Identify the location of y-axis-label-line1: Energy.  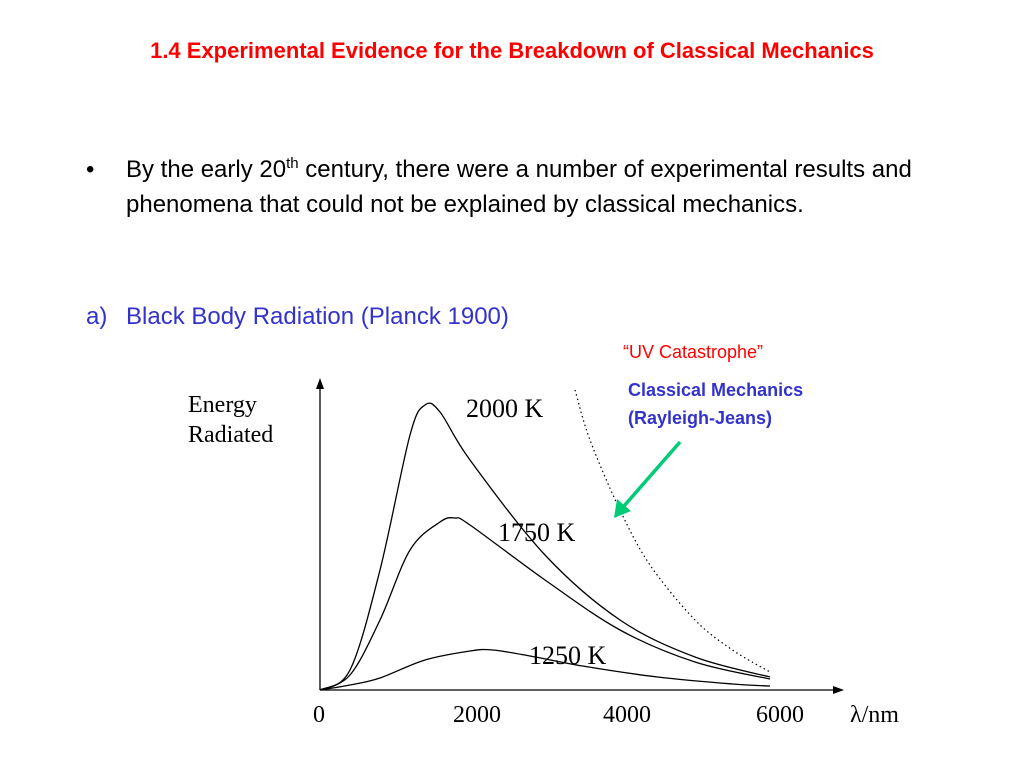
(222, 405).